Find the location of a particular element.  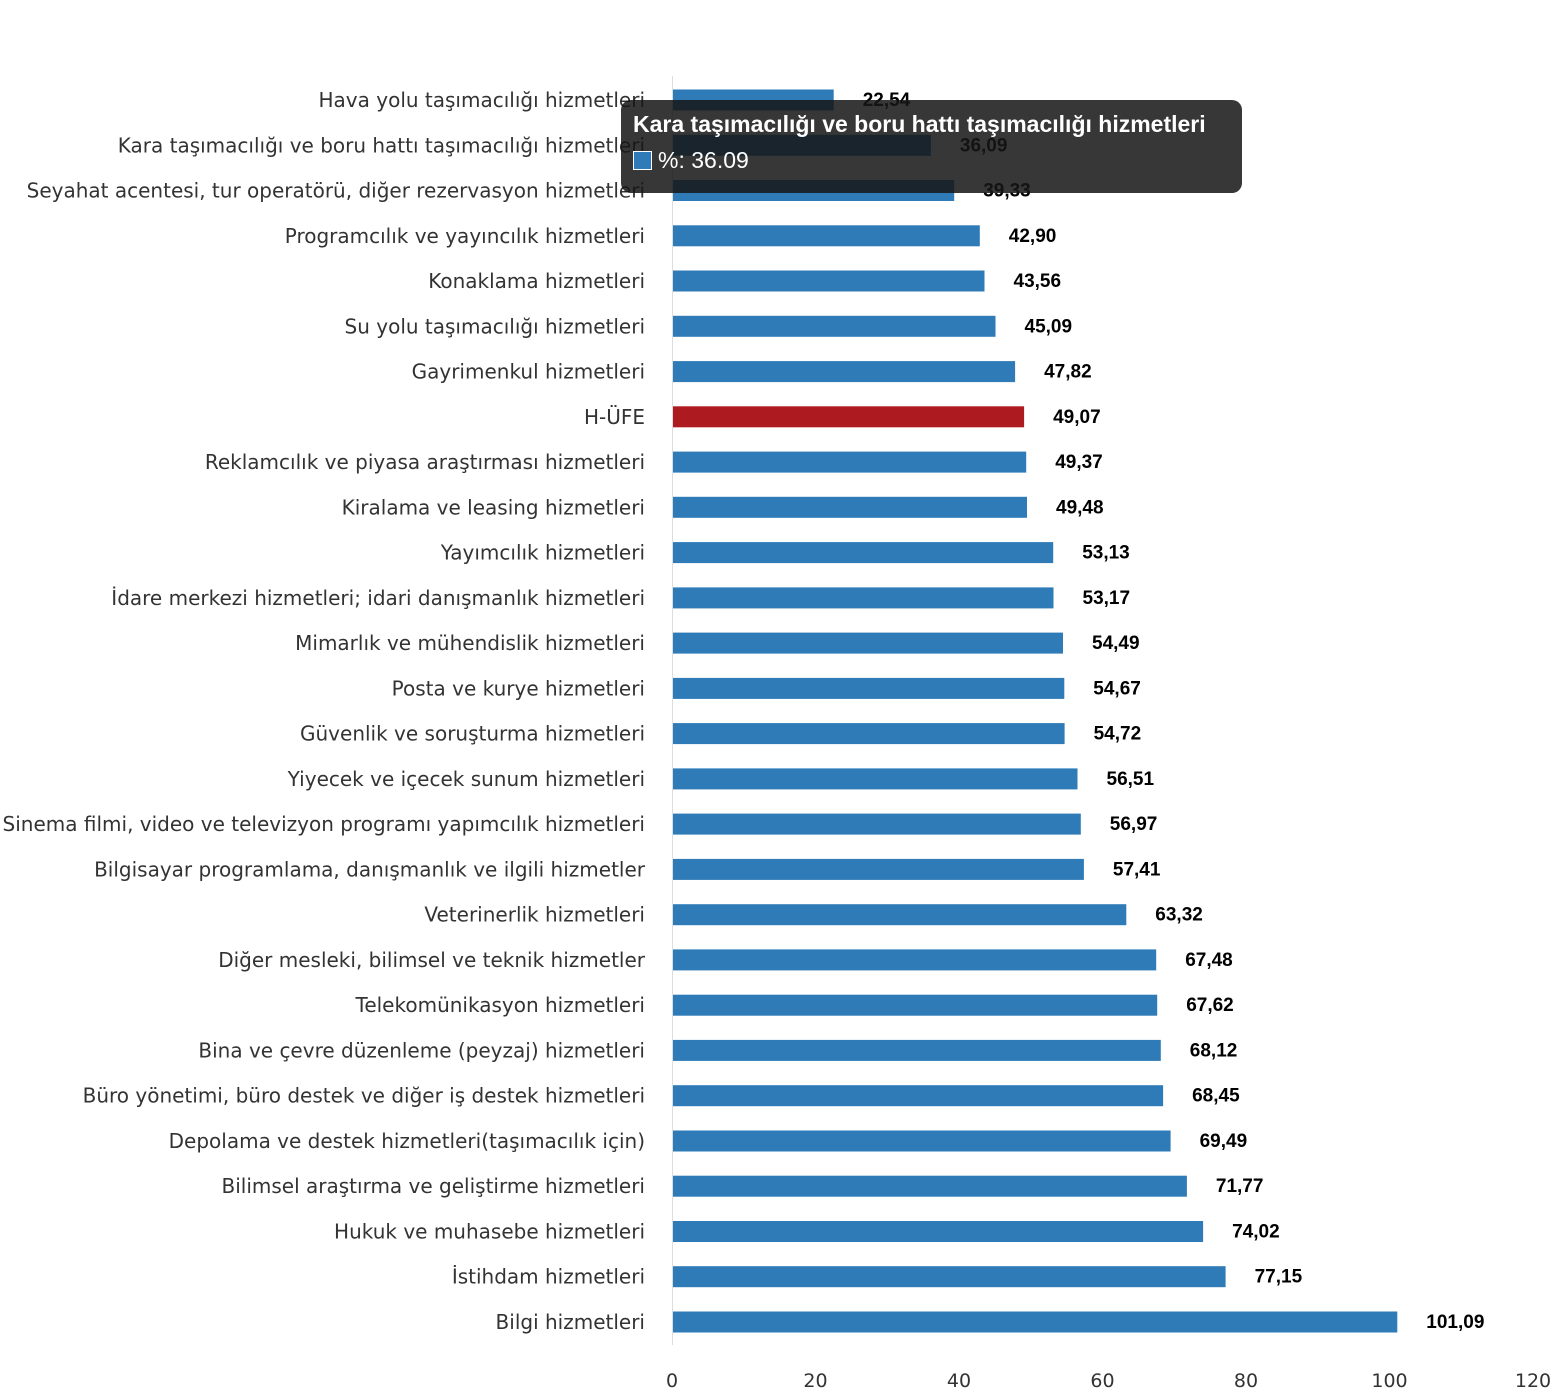

tooltip-swatch-icon is located at coordinates (642, 160).